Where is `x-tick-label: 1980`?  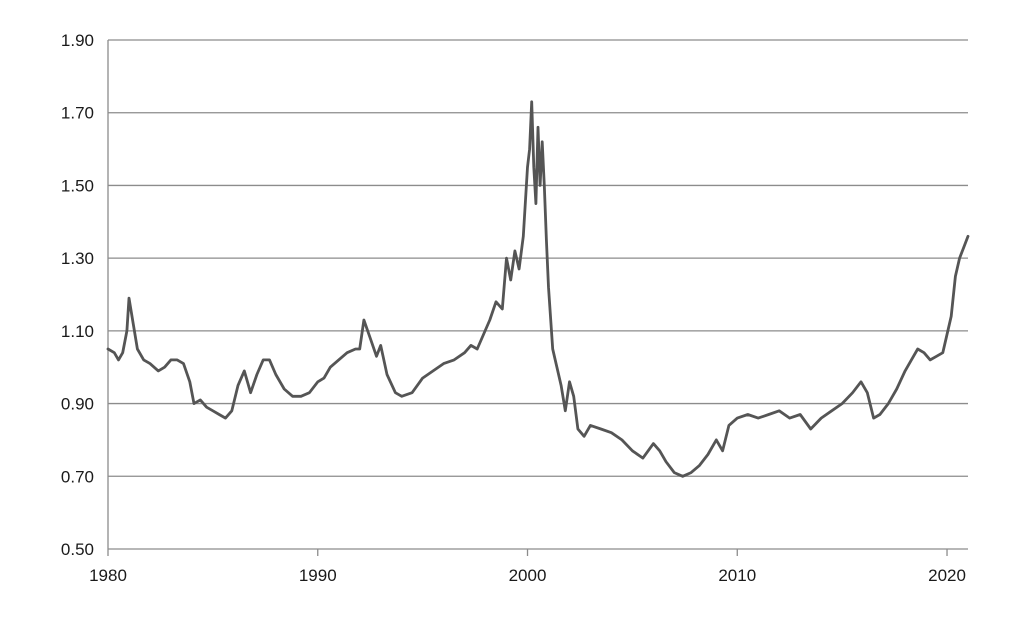
x-tick-label: 1980 is located at coordinates (108, 575).